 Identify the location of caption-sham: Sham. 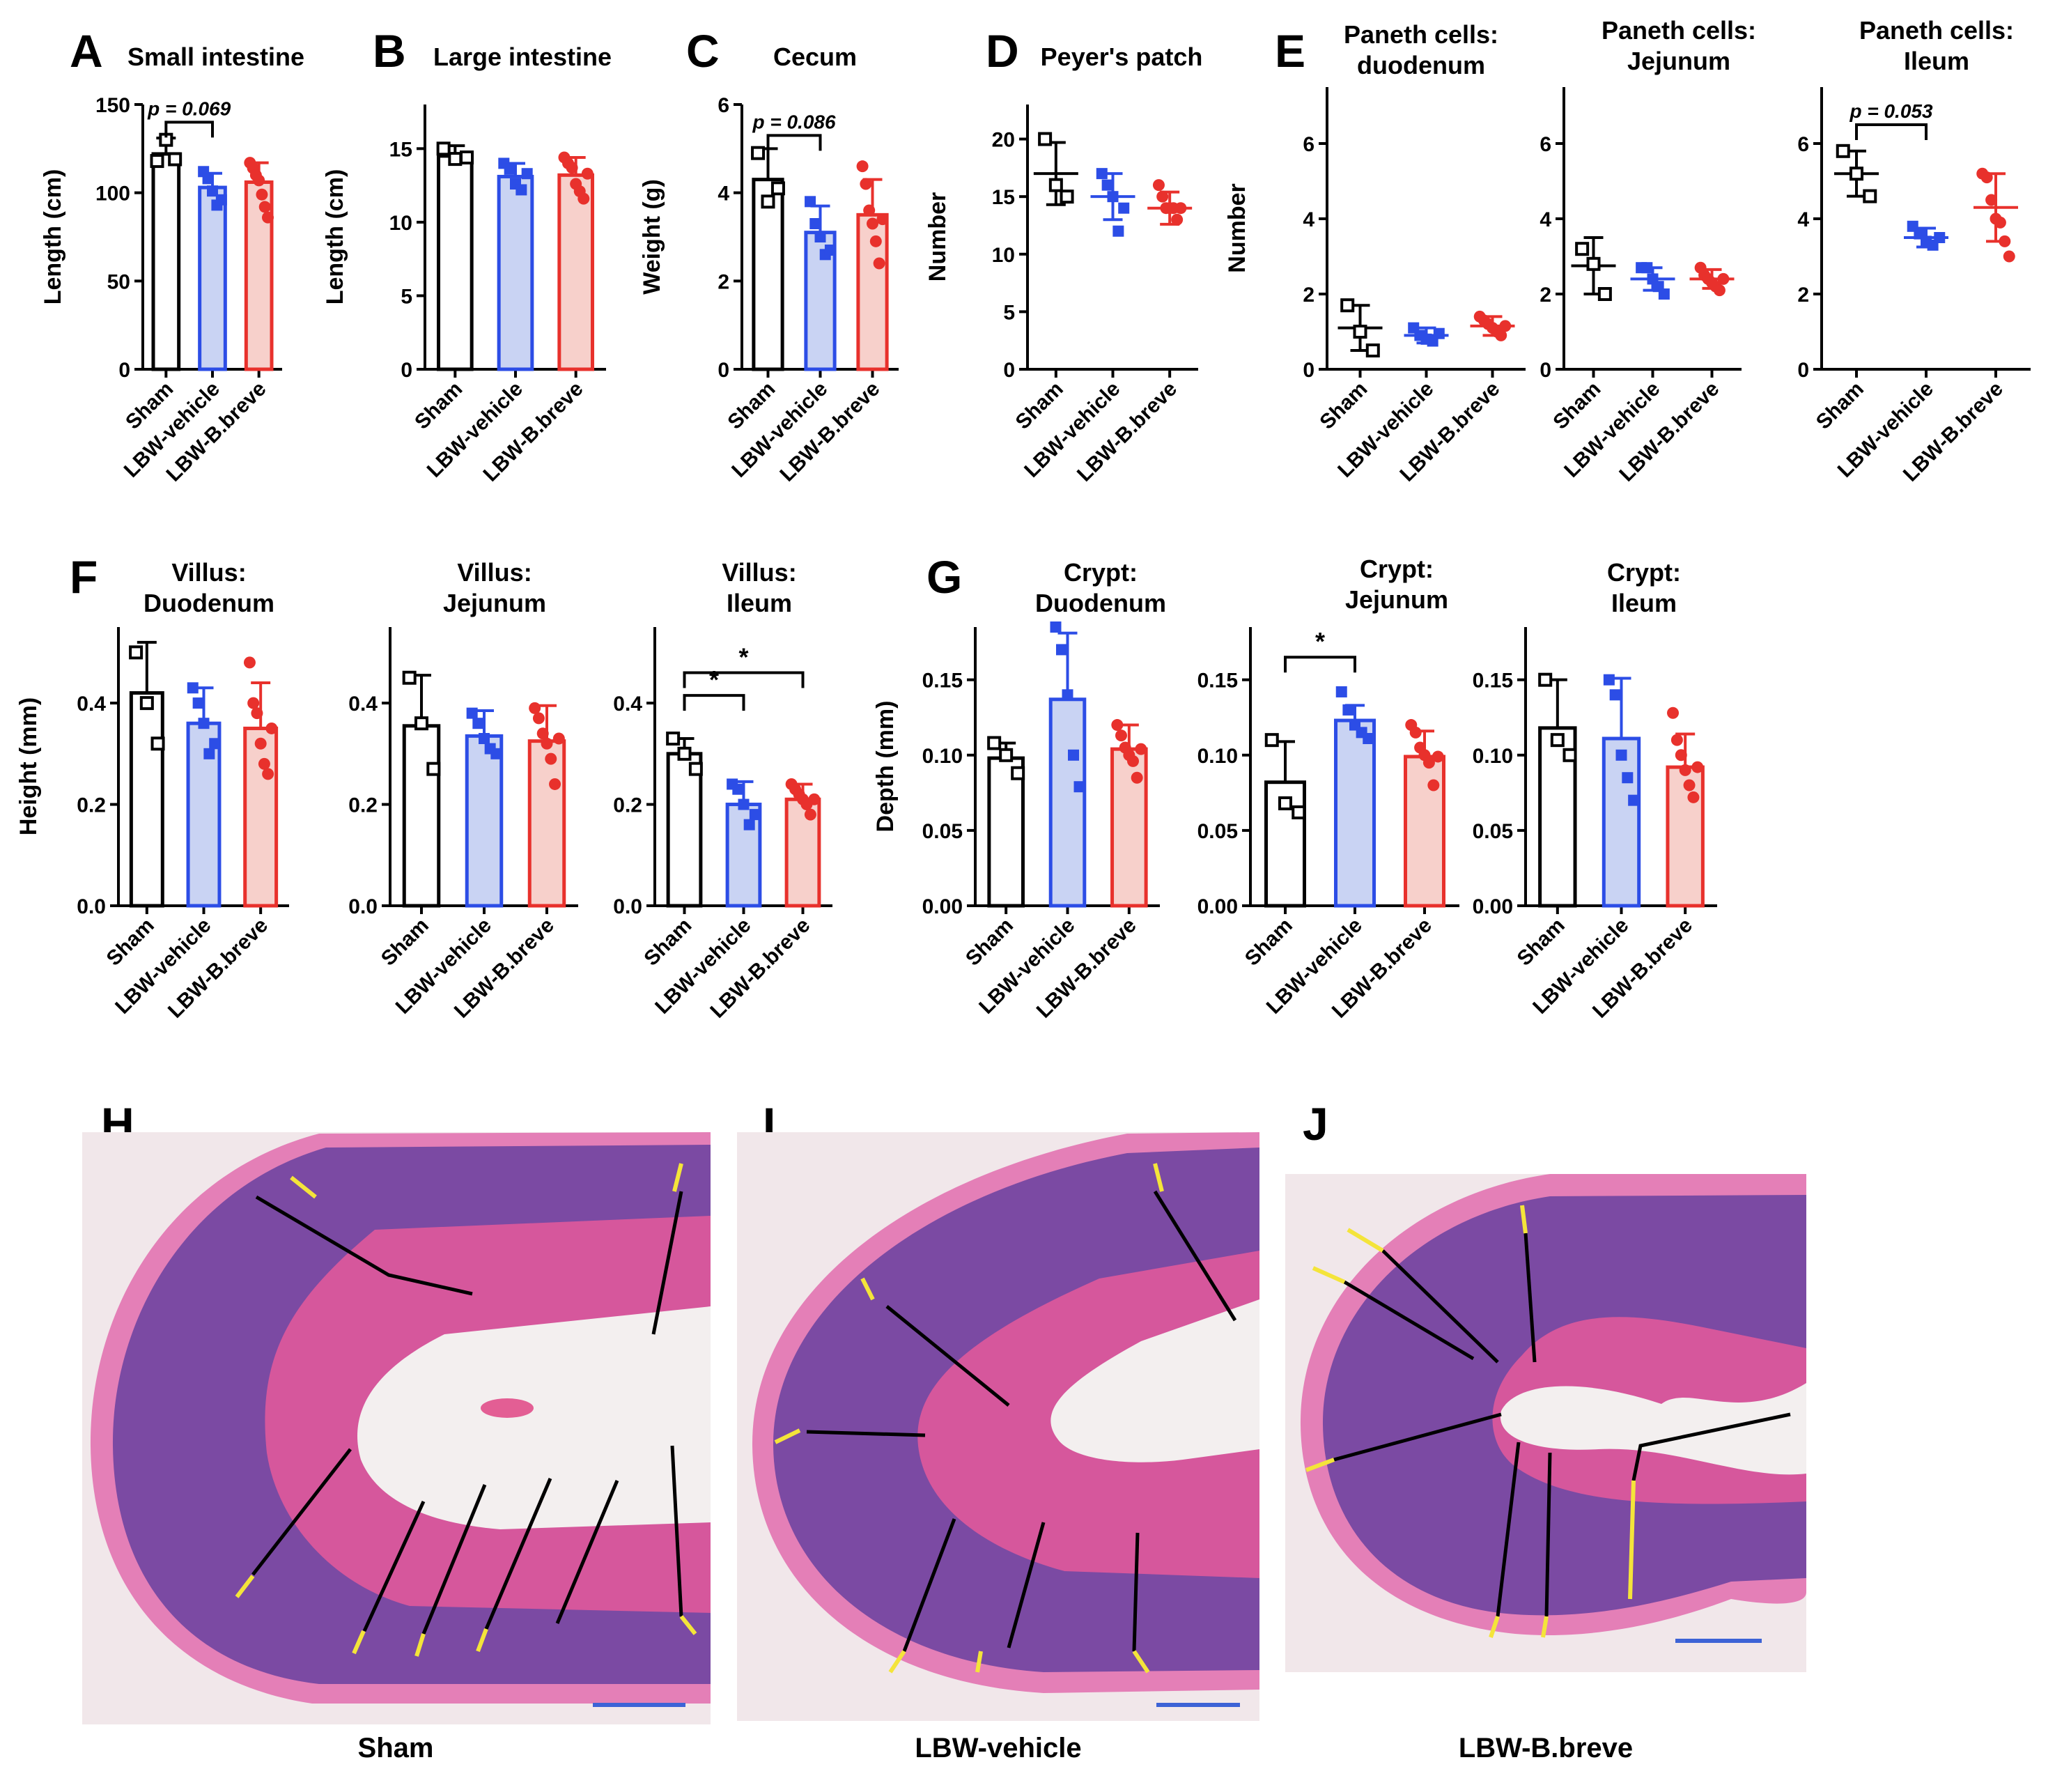
(396, 1748).